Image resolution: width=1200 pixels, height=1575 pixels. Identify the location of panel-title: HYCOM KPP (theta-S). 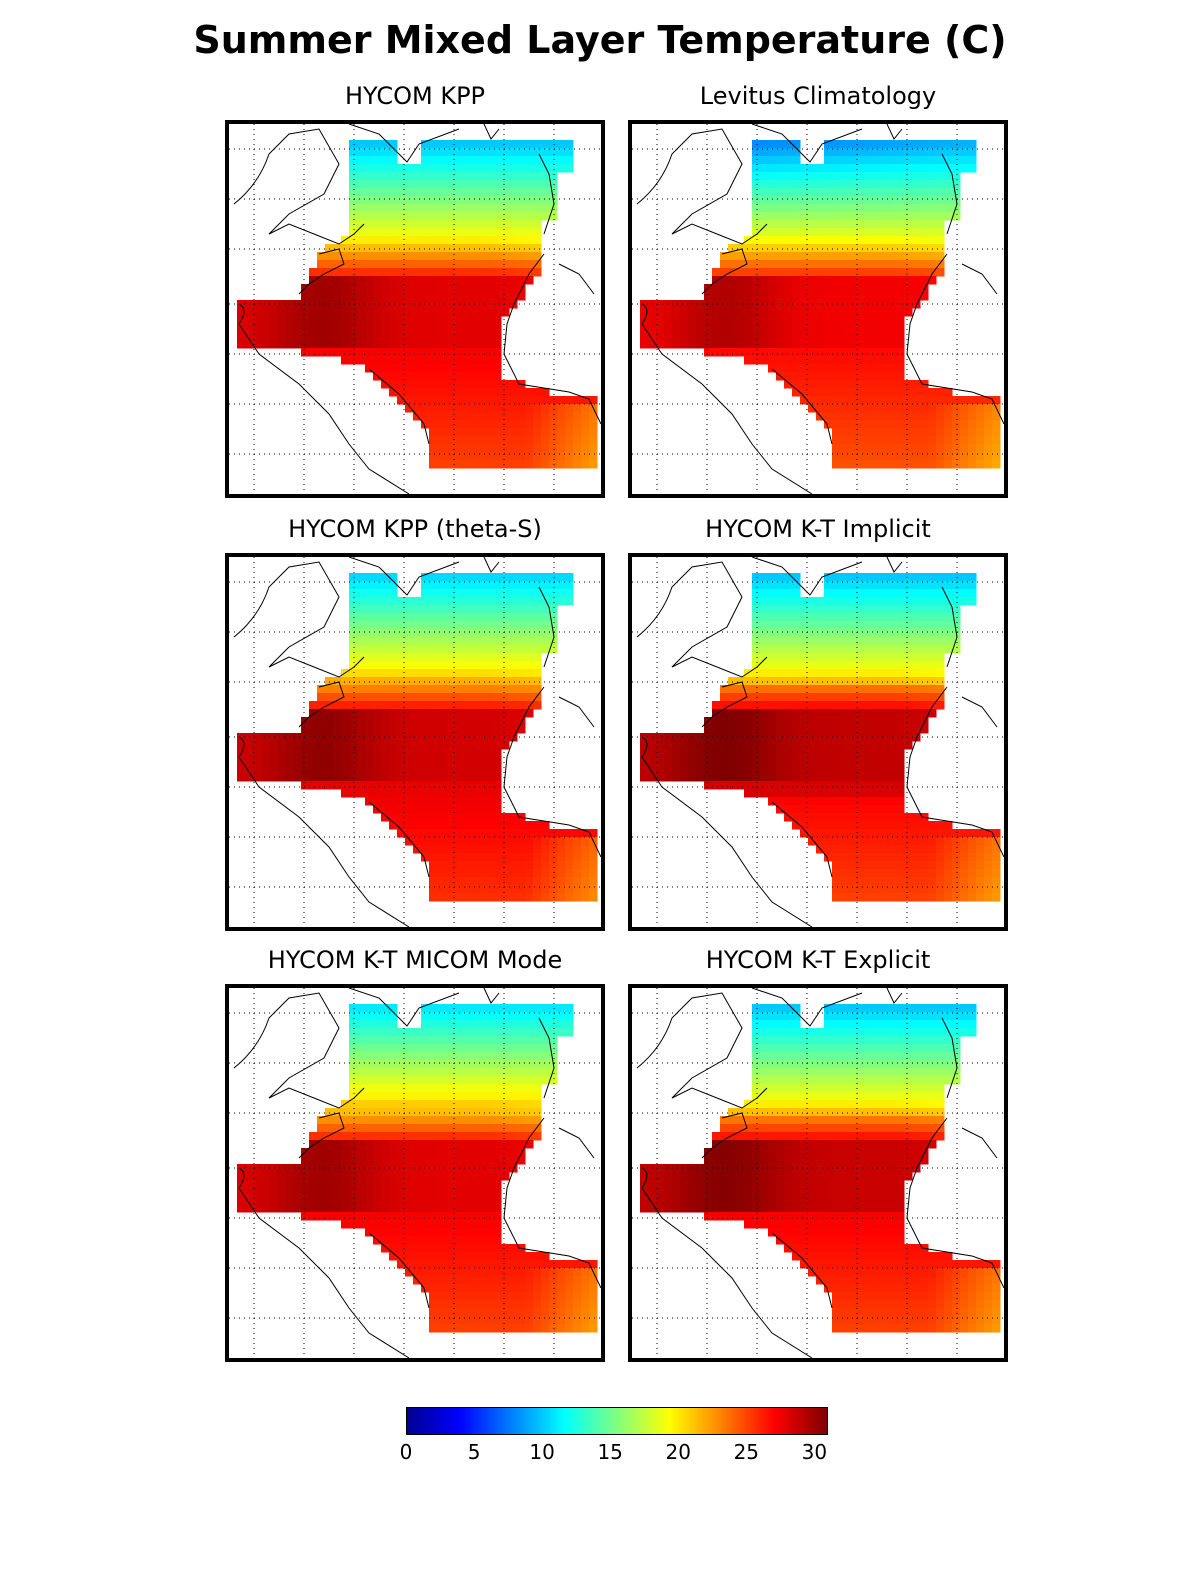
(415, 529).